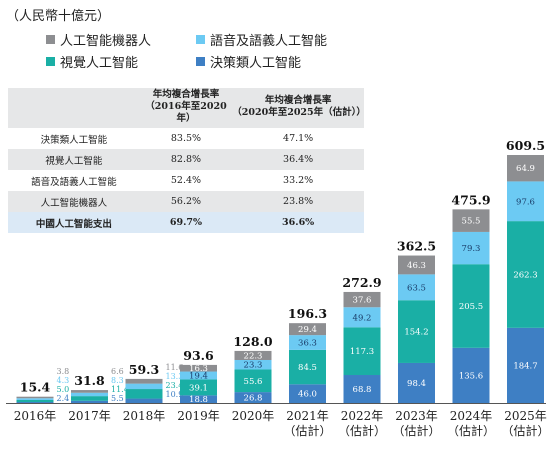 The width and height of the screenshot is (550, 450). What do you see at coordinates (186, 108) in the screenshot?
I see `cagr-header-2016-2020: 年均複合增長率 （2016年至2020年）` at bounding box center [186, 108].